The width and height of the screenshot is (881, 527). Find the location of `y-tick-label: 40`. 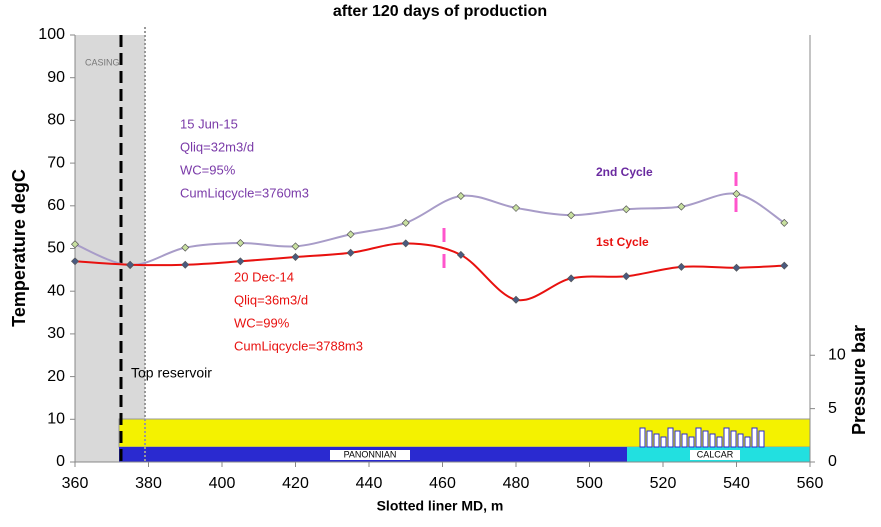

y-tick-label: 40 is located at coordinates (56, 290).